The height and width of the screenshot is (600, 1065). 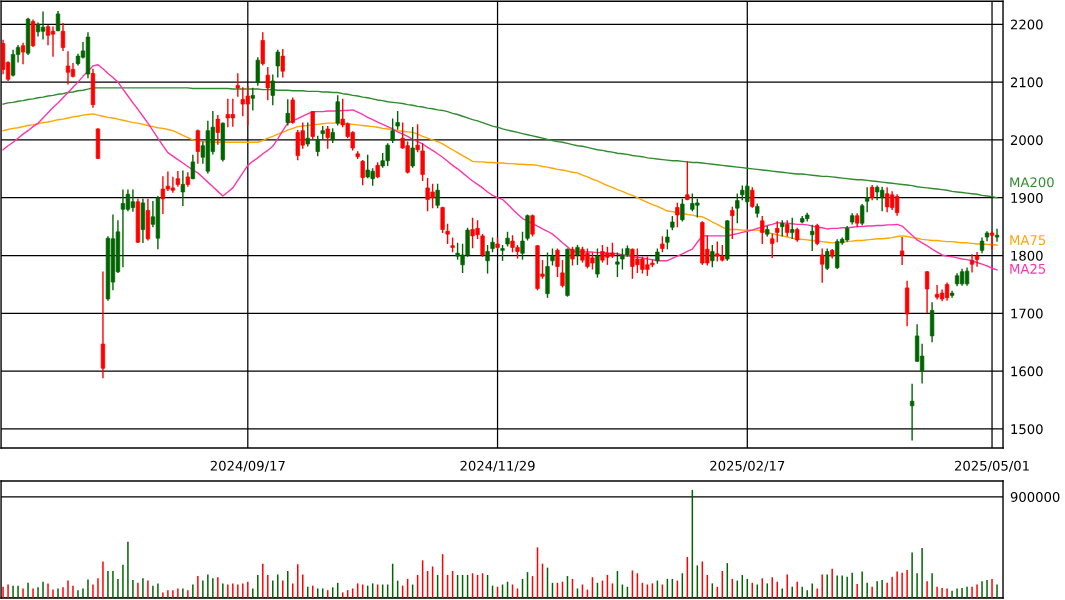 What do you see at coordinates (1027, 429) in the screenshot?
I see `y-tick-label: 1500` at bounding box center [1027, 429].